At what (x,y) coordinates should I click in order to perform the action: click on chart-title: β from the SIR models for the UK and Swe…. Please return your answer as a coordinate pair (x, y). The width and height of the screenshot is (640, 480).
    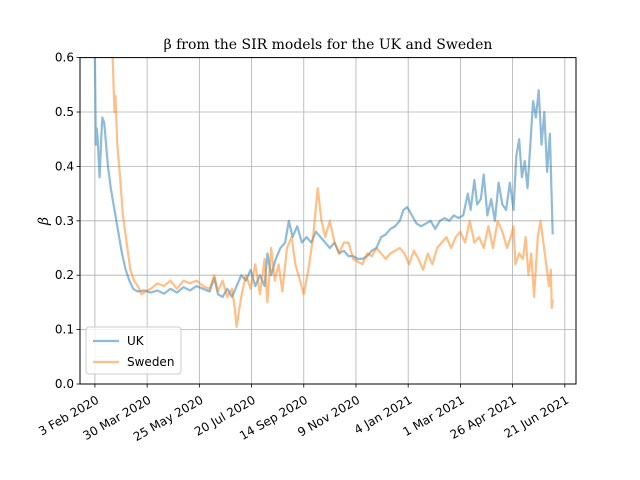
    Looking at the image, I should click on (328, 45).